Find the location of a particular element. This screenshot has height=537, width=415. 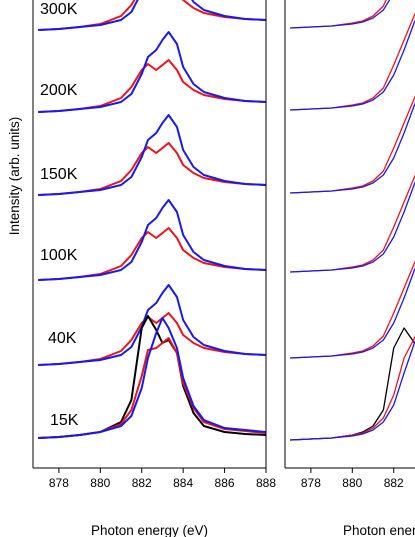

x-tick-label: 888 is located at coordinates (266, 483).